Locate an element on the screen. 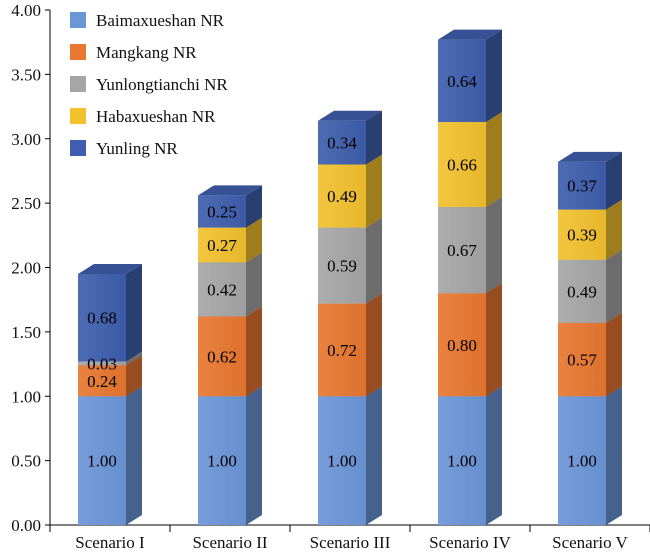  data-label: 0.39 is located at coordinates (582, 235).